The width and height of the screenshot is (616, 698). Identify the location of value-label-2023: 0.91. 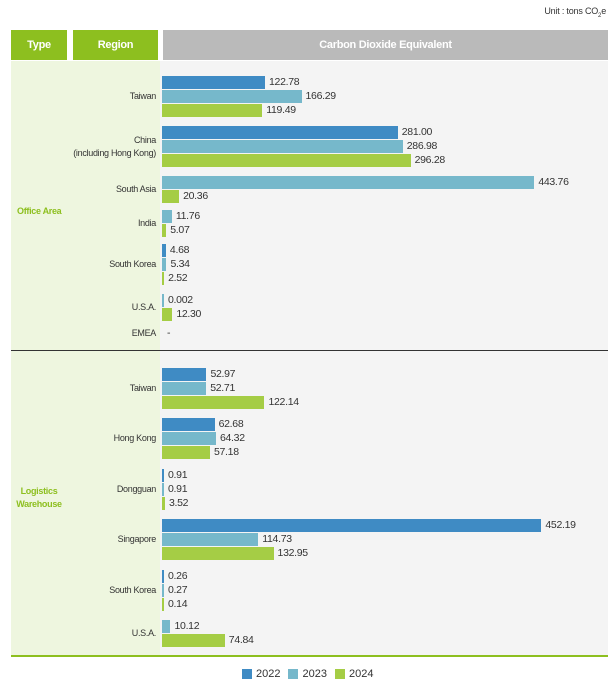
(178, 489).